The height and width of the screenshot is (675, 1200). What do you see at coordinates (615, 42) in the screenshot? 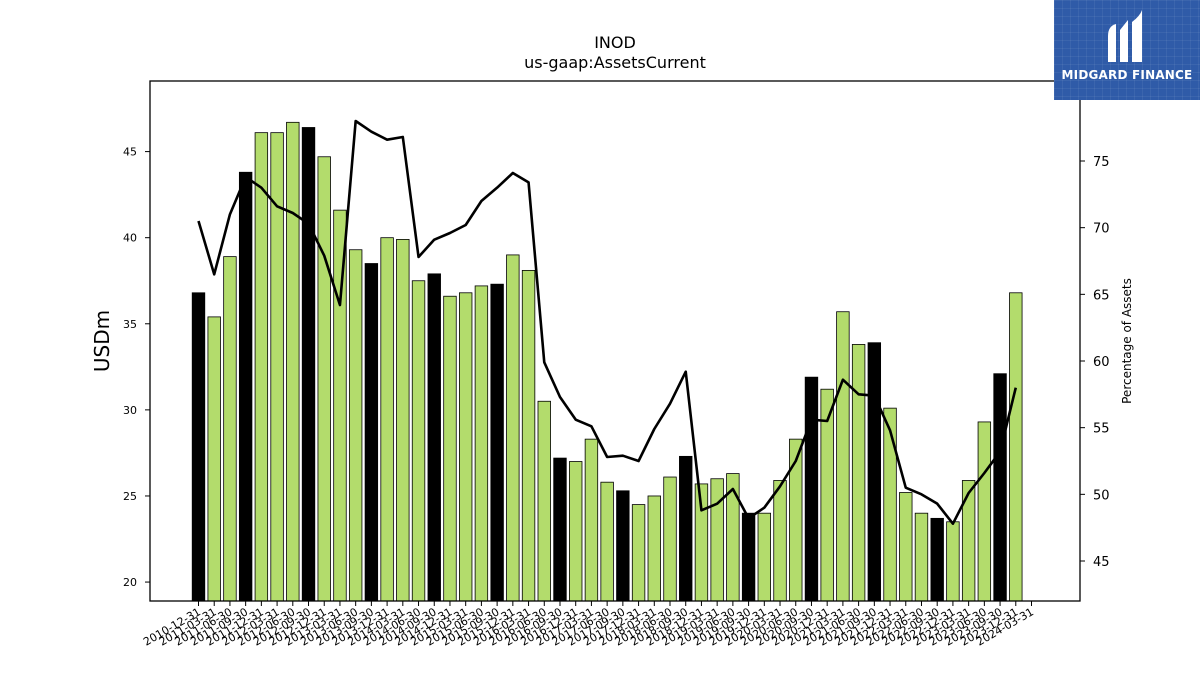
I see `chart-title: INOD` at bounding box center [615, 42].